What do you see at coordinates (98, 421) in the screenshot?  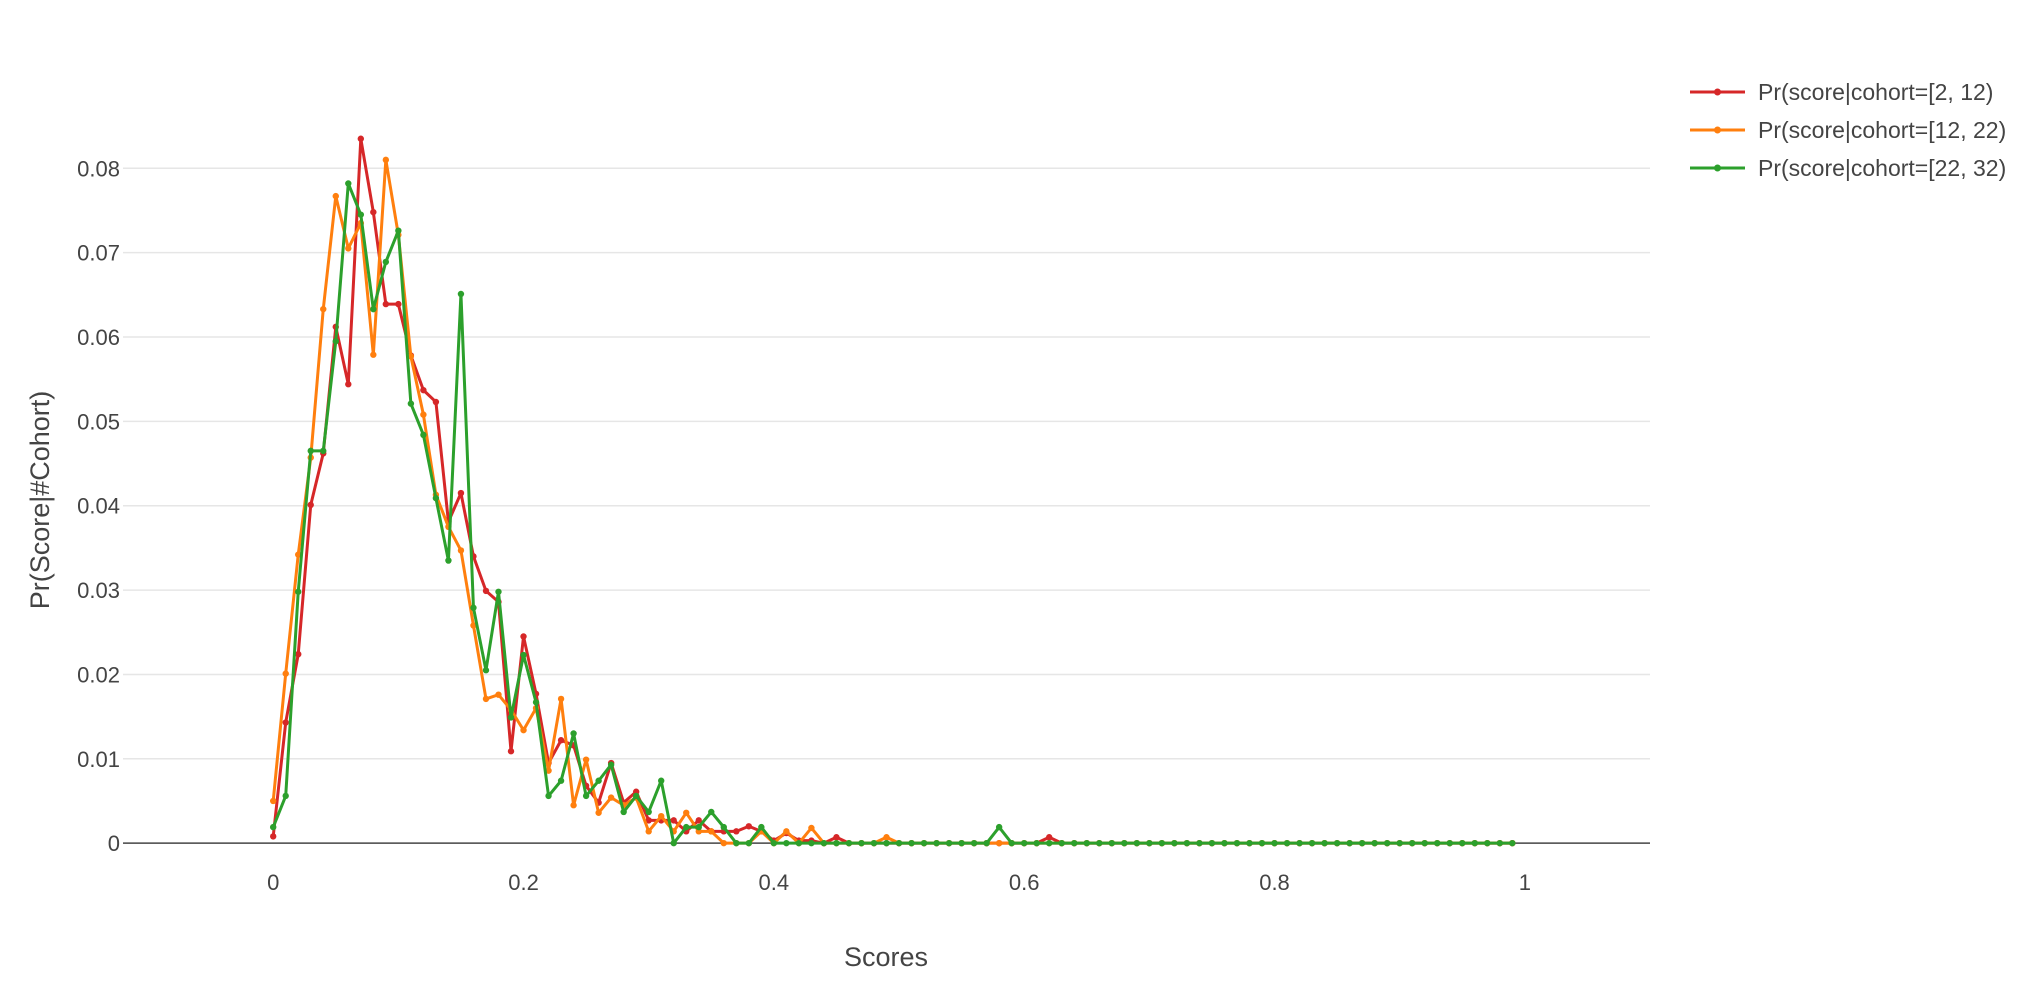 I see `y-tick-label: 0.05` at bounding box center [98, 421].